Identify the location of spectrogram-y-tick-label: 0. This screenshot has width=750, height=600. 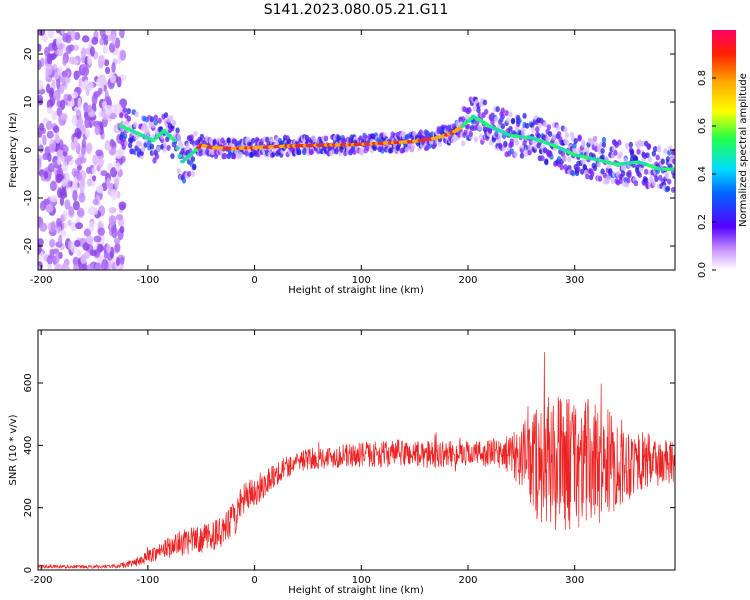
(28, 150).